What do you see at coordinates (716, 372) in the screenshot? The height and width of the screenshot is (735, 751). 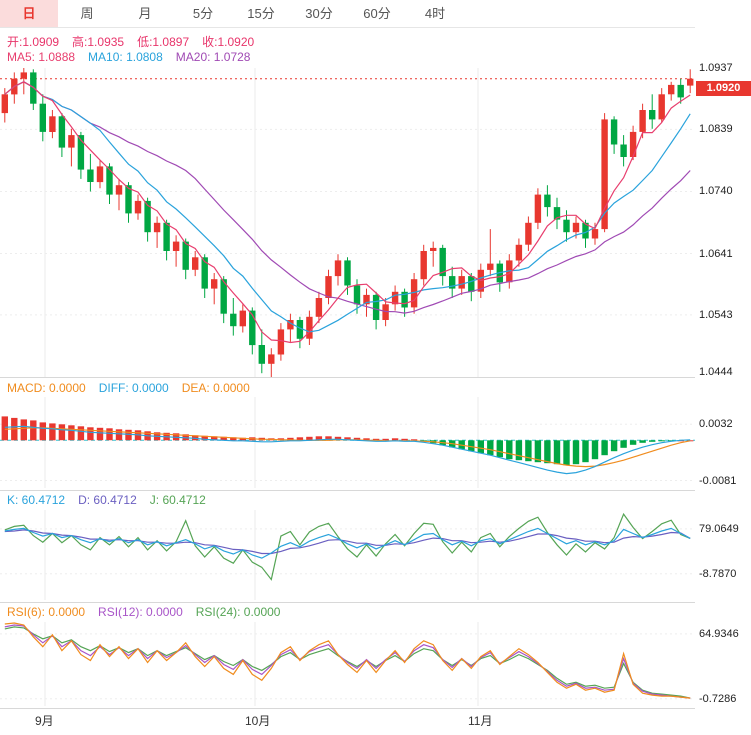 I see `price-axis-label: 1.0444` at bounding box center [716, 372].